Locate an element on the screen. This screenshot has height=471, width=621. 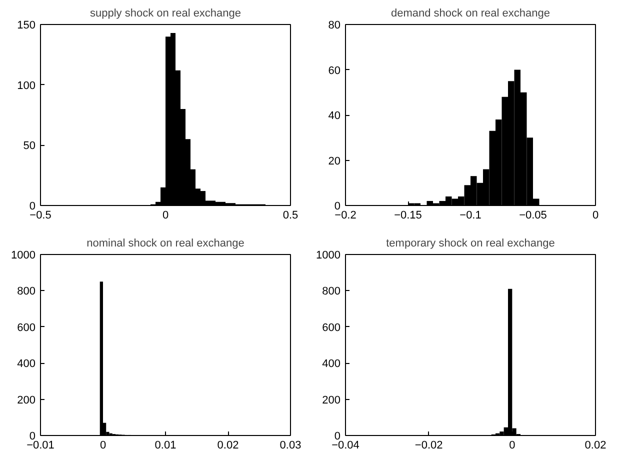
y-tick-label: 20 is located at coordinates (334, 161).